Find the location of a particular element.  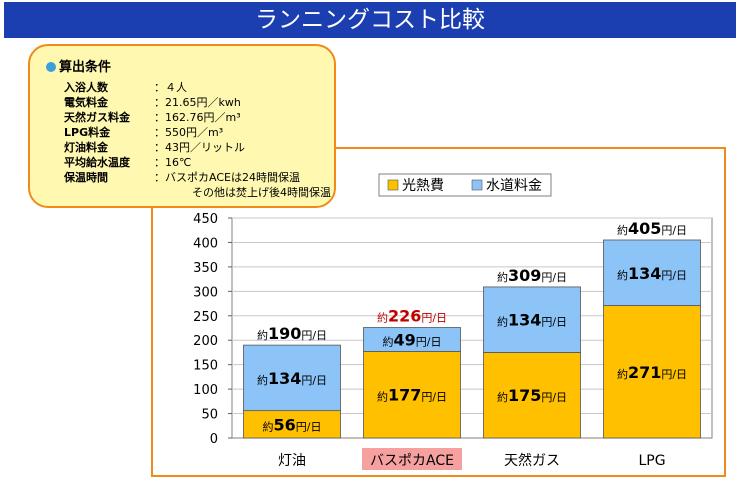

y-tick-label: 200 is located at coordinates (205, 341).